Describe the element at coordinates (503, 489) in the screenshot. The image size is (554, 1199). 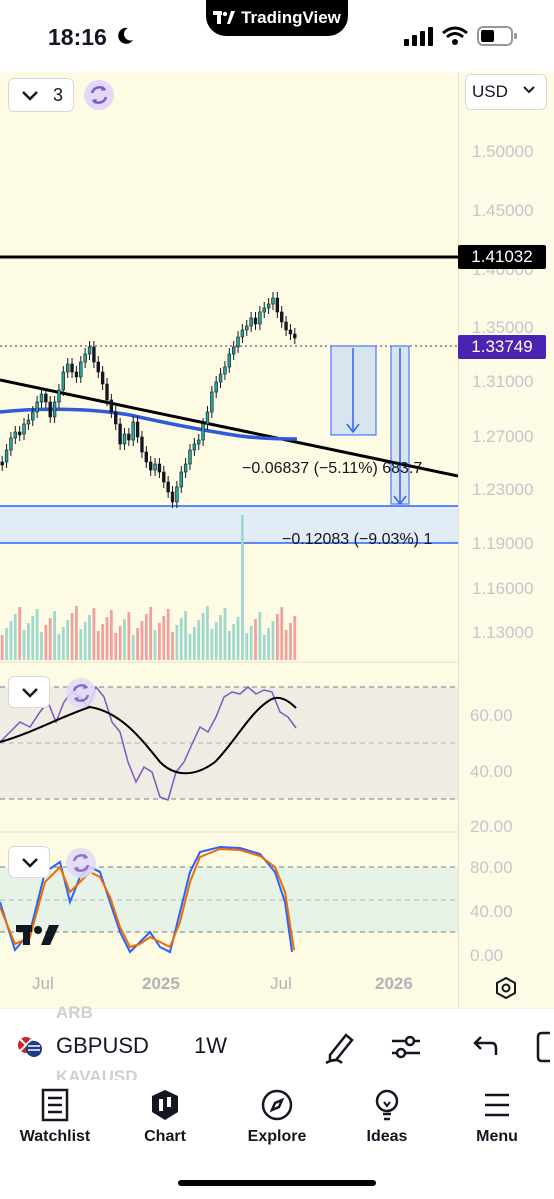
I see `price-axis-label: 1.23000` at that location.